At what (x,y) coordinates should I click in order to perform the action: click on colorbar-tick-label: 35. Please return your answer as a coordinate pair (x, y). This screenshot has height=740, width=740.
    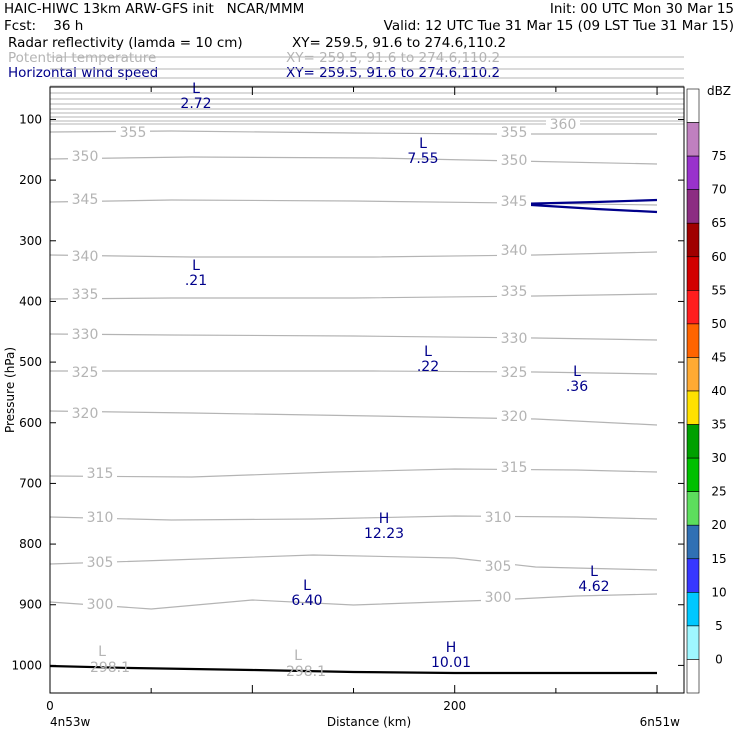
    Looking at the image, I should click on (718, 425).